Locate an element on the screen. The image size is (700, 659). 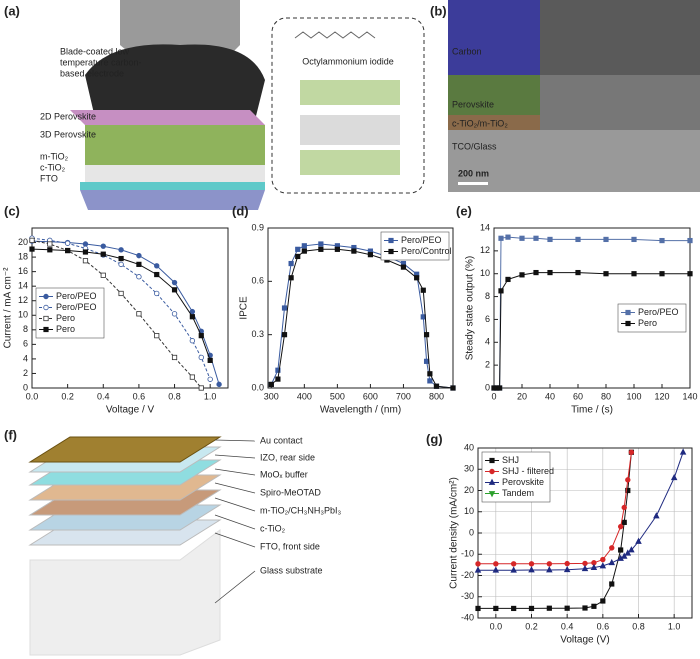
x-tick-label: 700 is located at coordinates (403, 396).